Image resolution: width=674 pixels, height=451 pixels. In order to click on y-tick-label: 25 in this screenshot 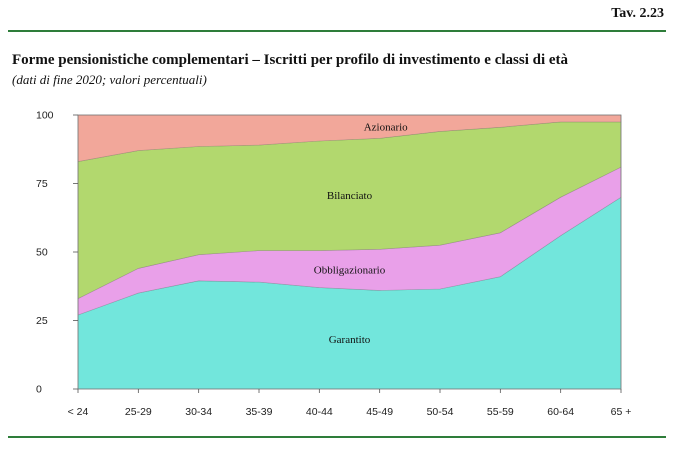, I will do `click(42, 321)`.